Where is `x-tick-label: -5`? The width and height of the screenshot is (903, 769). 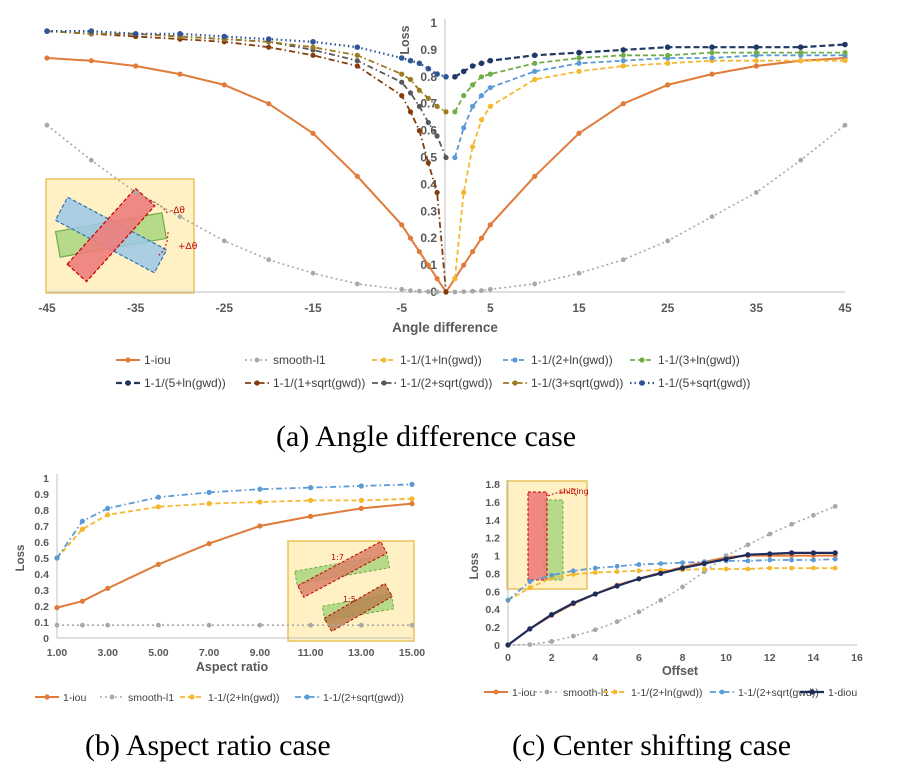 x-tick-label: -5 is located at coordinates (401, 308).